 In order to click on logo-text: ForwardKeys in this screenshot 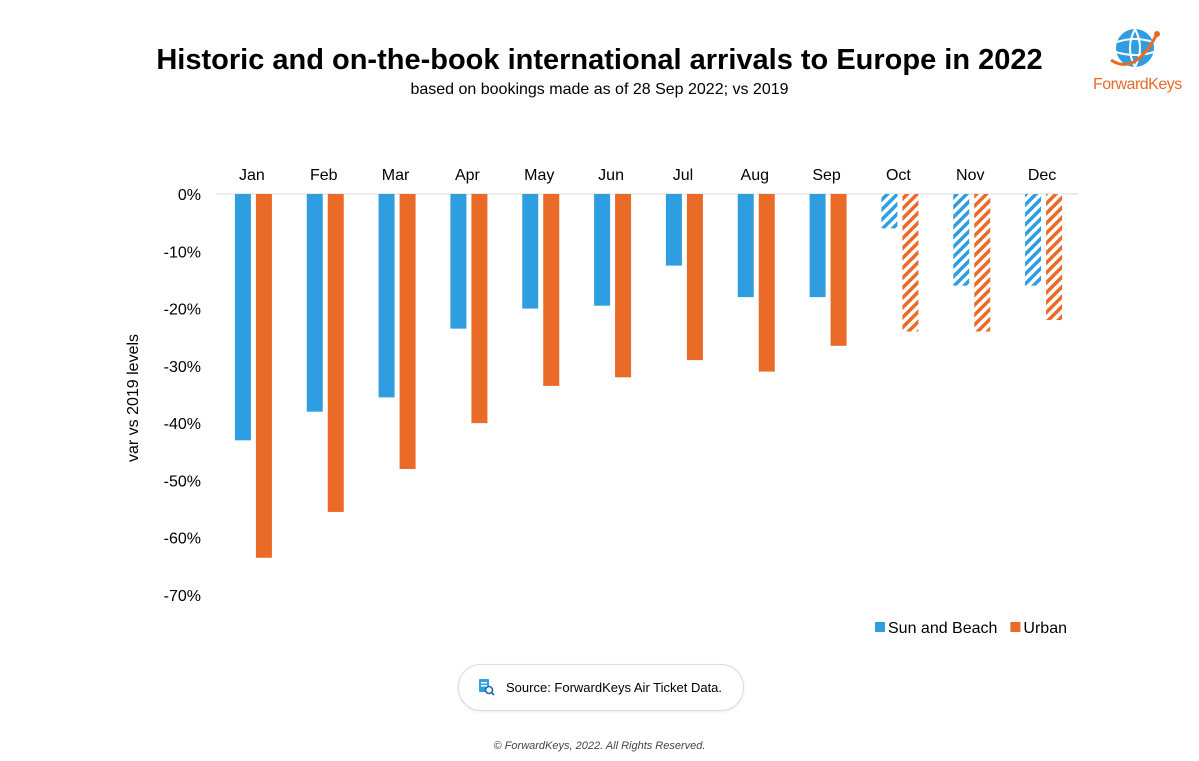, I will do `click(1137, 84)`.